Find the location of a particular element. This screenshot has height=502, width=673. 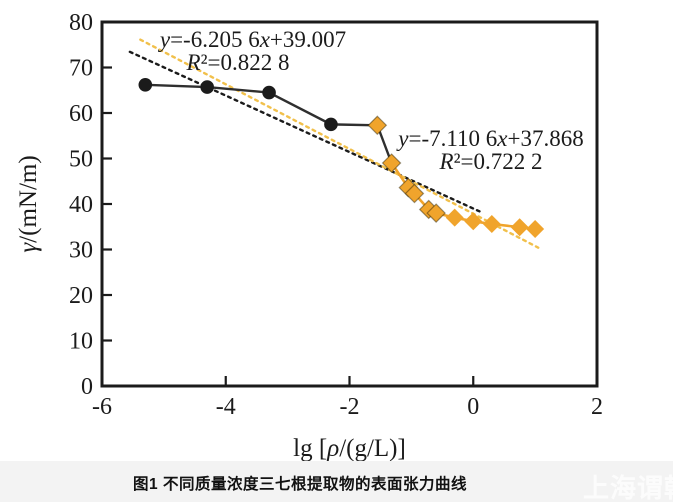

r2-annotation-2: R²=0.722 2 is located at coordinates (491, 161).